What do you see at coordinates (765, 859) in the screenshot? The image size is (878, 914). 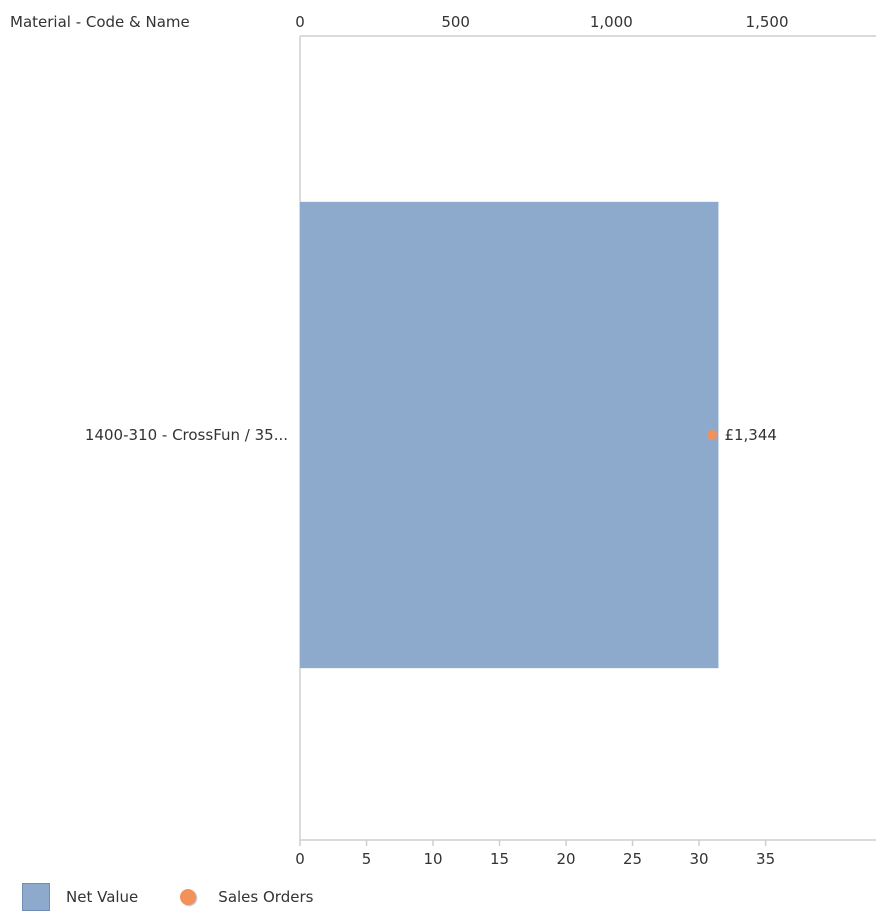 I see `bottom-tick-label: 35` at bounding box center [765, 859].